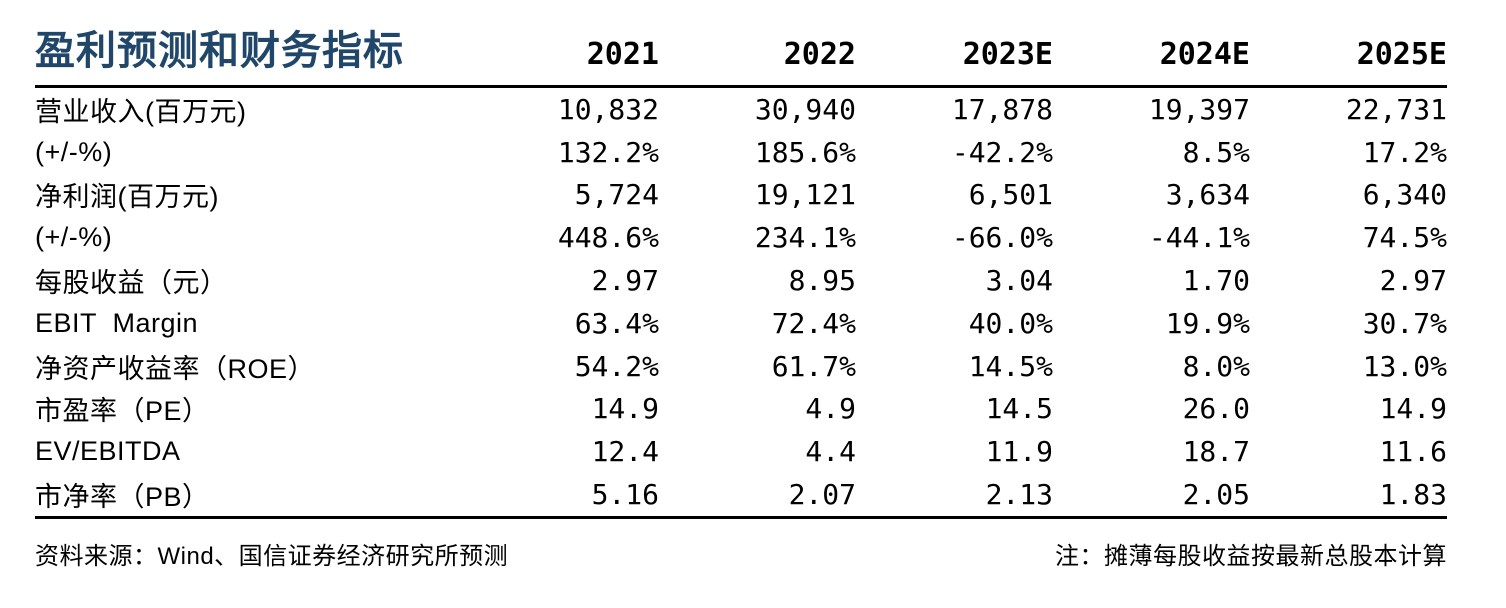 Image resolution: width=1506 pixels, height=608 pixels. I want to click on row-label: 每股收益（元）, so click(131, 283).